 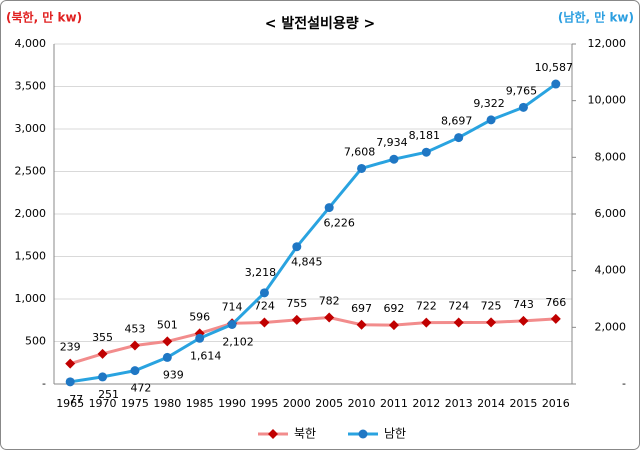 What do you see at coordinates (611, 213) in the screenshot?
I see `y2-tick-label: 6,000` at bounding box center [611, 213].